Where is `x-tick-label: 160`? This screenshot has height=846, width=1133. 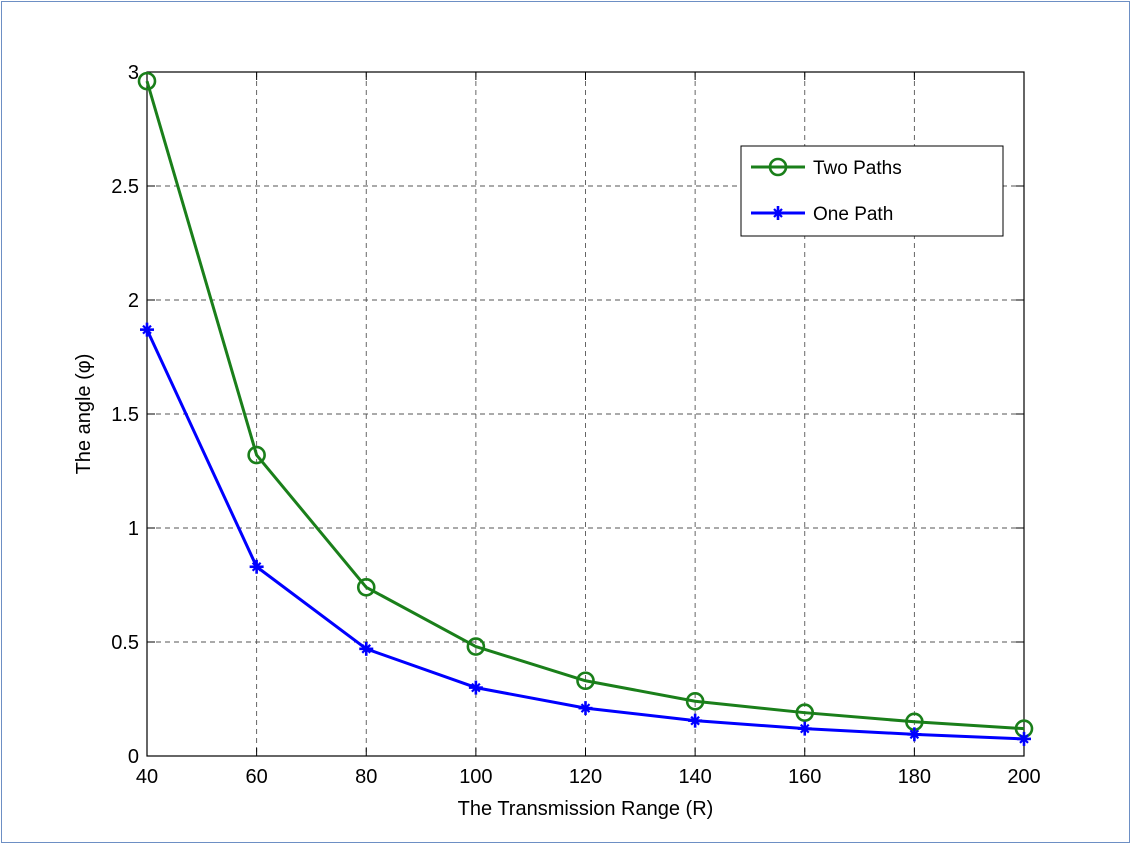
x-tick-label: 160 is located at coordinates (804, 777).